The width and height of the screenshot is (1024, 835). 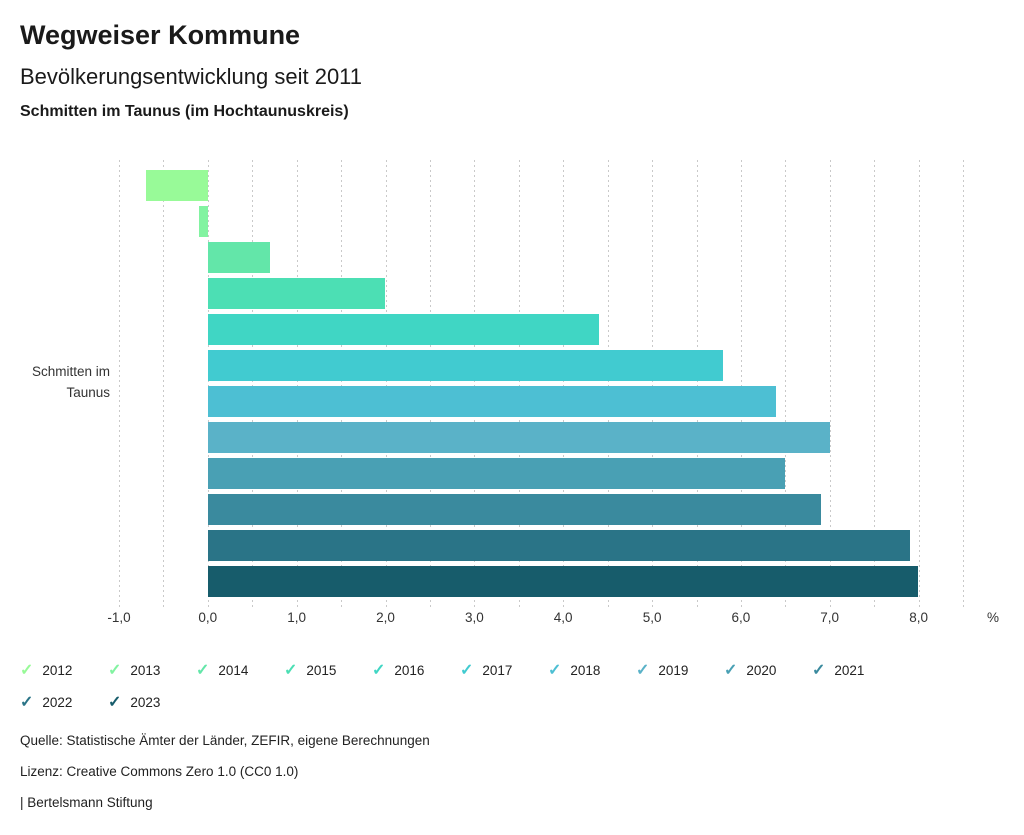 I want to click on legend-year-label: 2018, so click(x=585, y=670).